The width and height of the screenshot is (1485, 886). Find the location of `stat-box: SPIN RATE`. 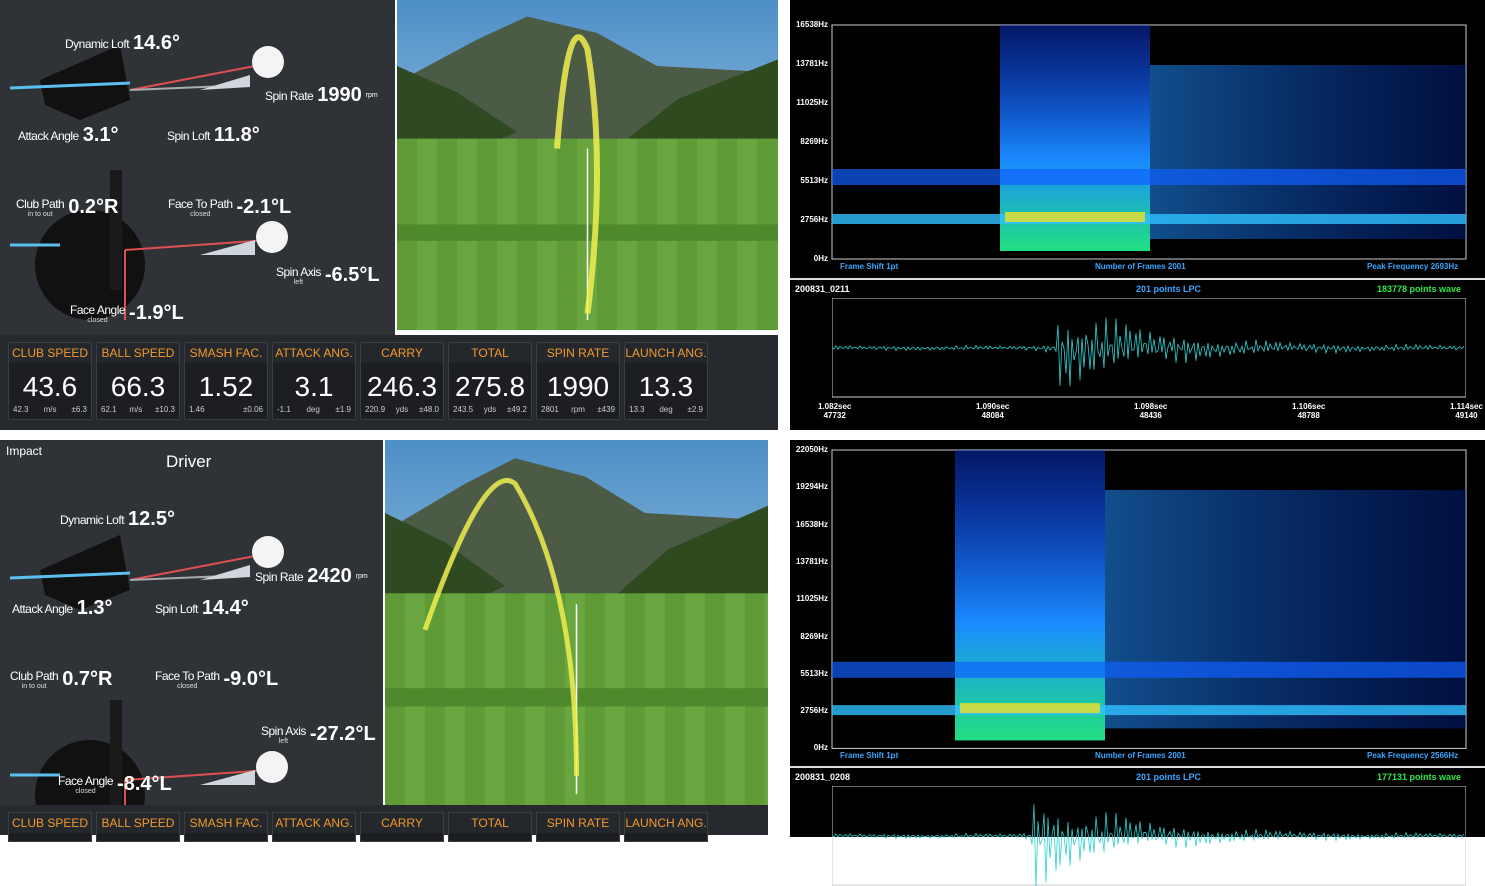

stat-box: SPIN RATE is located at coordinates (578, 827).